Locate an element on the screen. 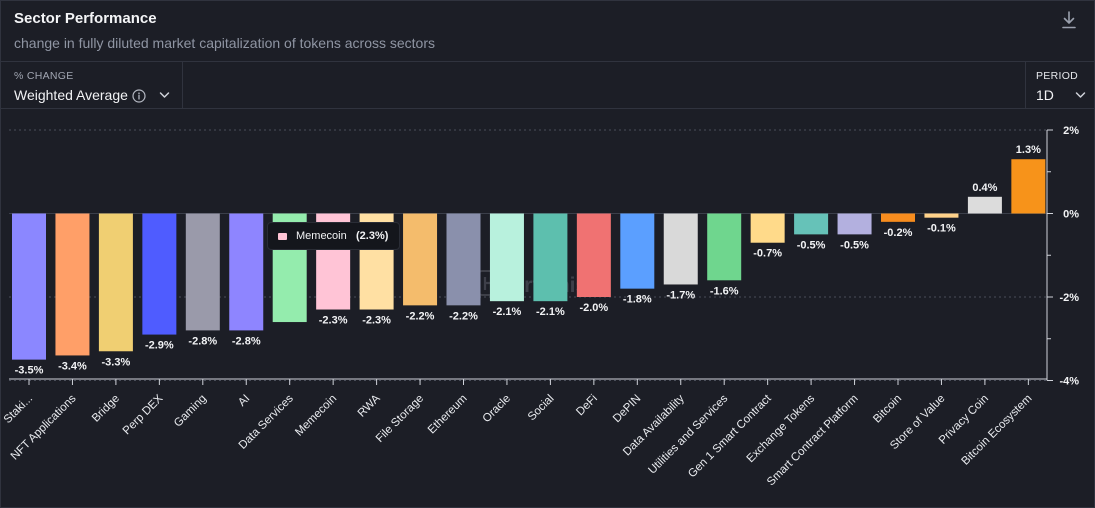  tooltip-name: Memecoin is located at coordinates (321, 236).